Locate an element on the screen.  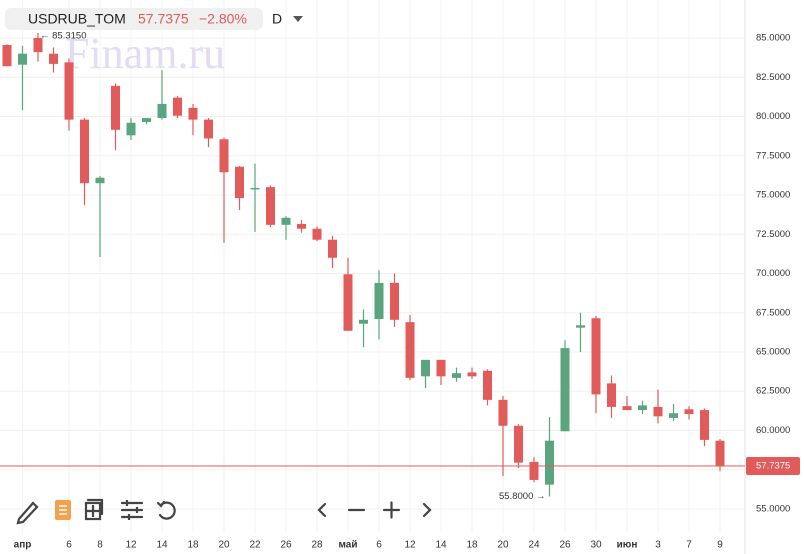
x-tick-label: 9 is located at coordinates (720, 545).